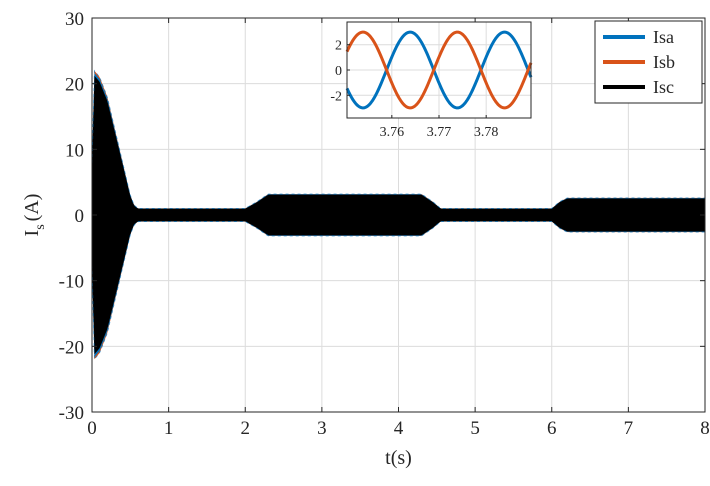 This screenshot has width=710, height=486. Describe the element at coordinates (92, 428) in the screenshot. I see `x-tick-label: 0` at that location.